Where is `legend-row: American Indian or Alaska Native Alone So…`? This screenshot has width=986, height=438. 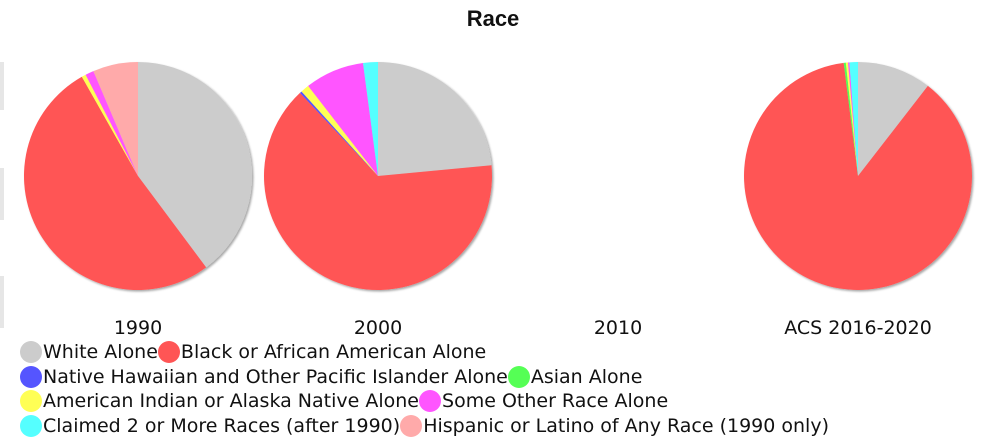
legend-row: American Indian or Alaska Native Alone So… is located at coordinates (424, 401).